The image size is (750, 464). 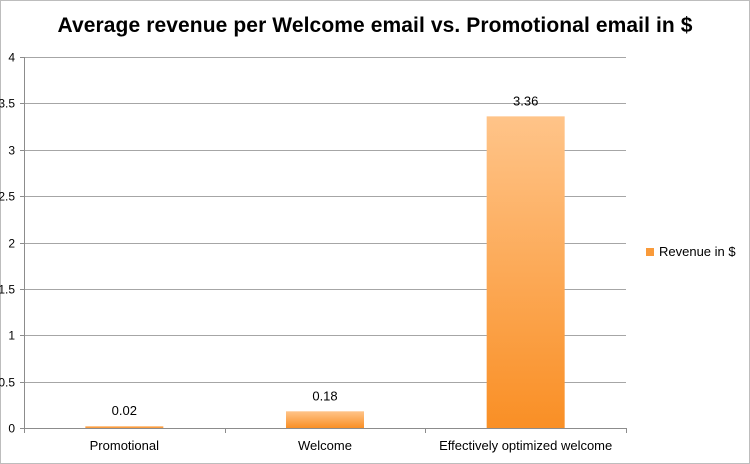 What do you see at coordinates (697, 251) in the screenshot?
I see `legend-label: Revenue in $` at bounding box center [697, 251].